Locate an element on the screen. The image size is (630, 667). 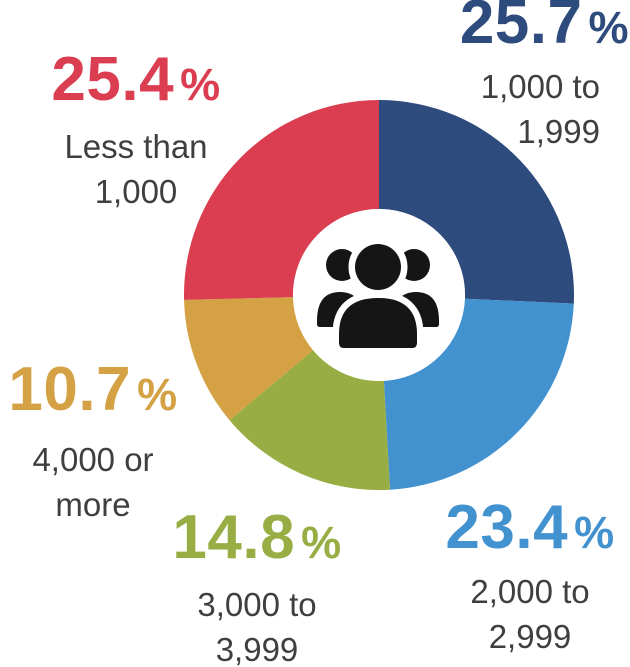
category-label: 4,000 or more is located at coordinates (99, 482).